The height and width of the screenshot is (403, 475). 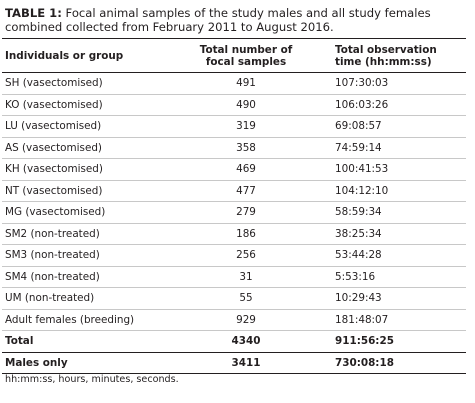 I want to click on cell-time: 107:30:03, so click(x=393, y=83).